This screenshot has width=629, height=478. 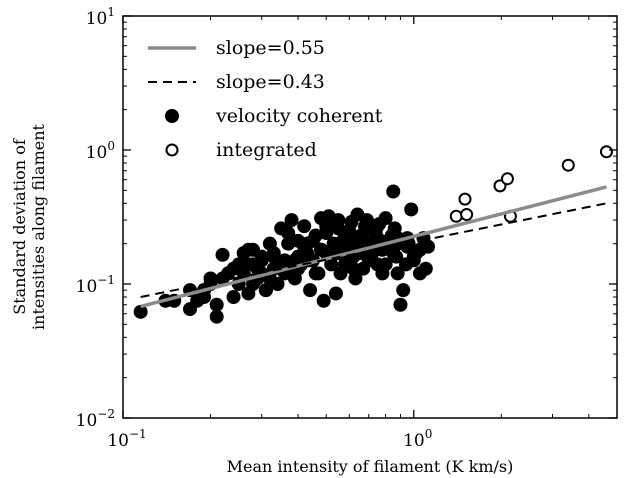 What do you see at coordinates (370, 466) in the screenshot?
I see `x-axis-label: Mean intensity of filament (K km/s)` at bounding box center [370, 466].